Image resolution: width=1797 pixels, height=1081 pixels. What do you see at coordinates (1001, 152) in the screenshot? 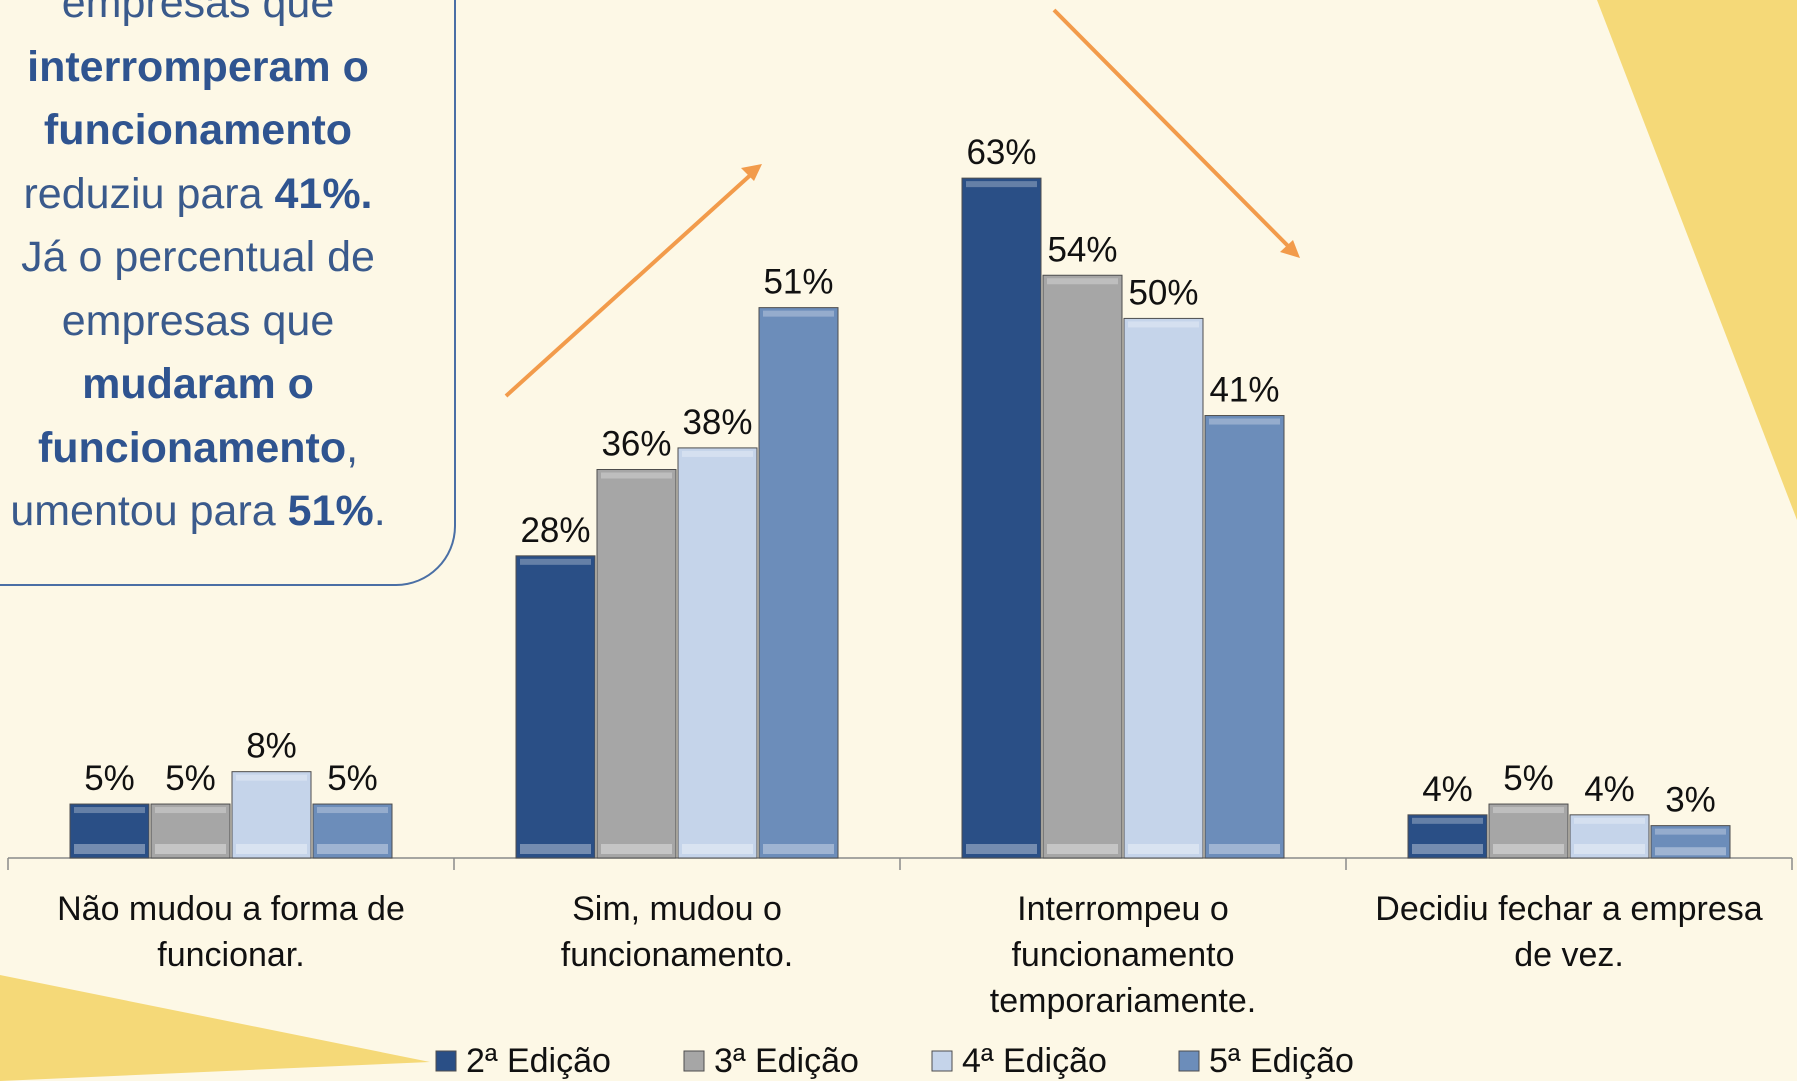
I see `data-label: 63%` at bounding box center [1001, 152].